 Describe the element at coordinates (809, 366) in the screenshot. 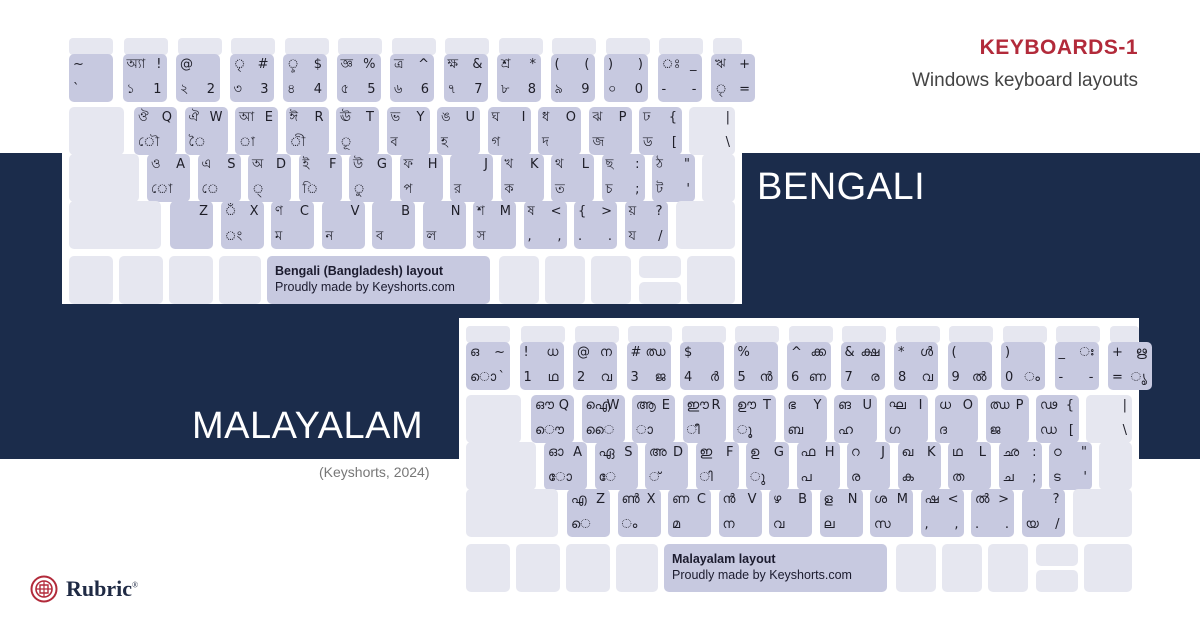

I see `key: ^ ക്ക 6 ണ` at that location.